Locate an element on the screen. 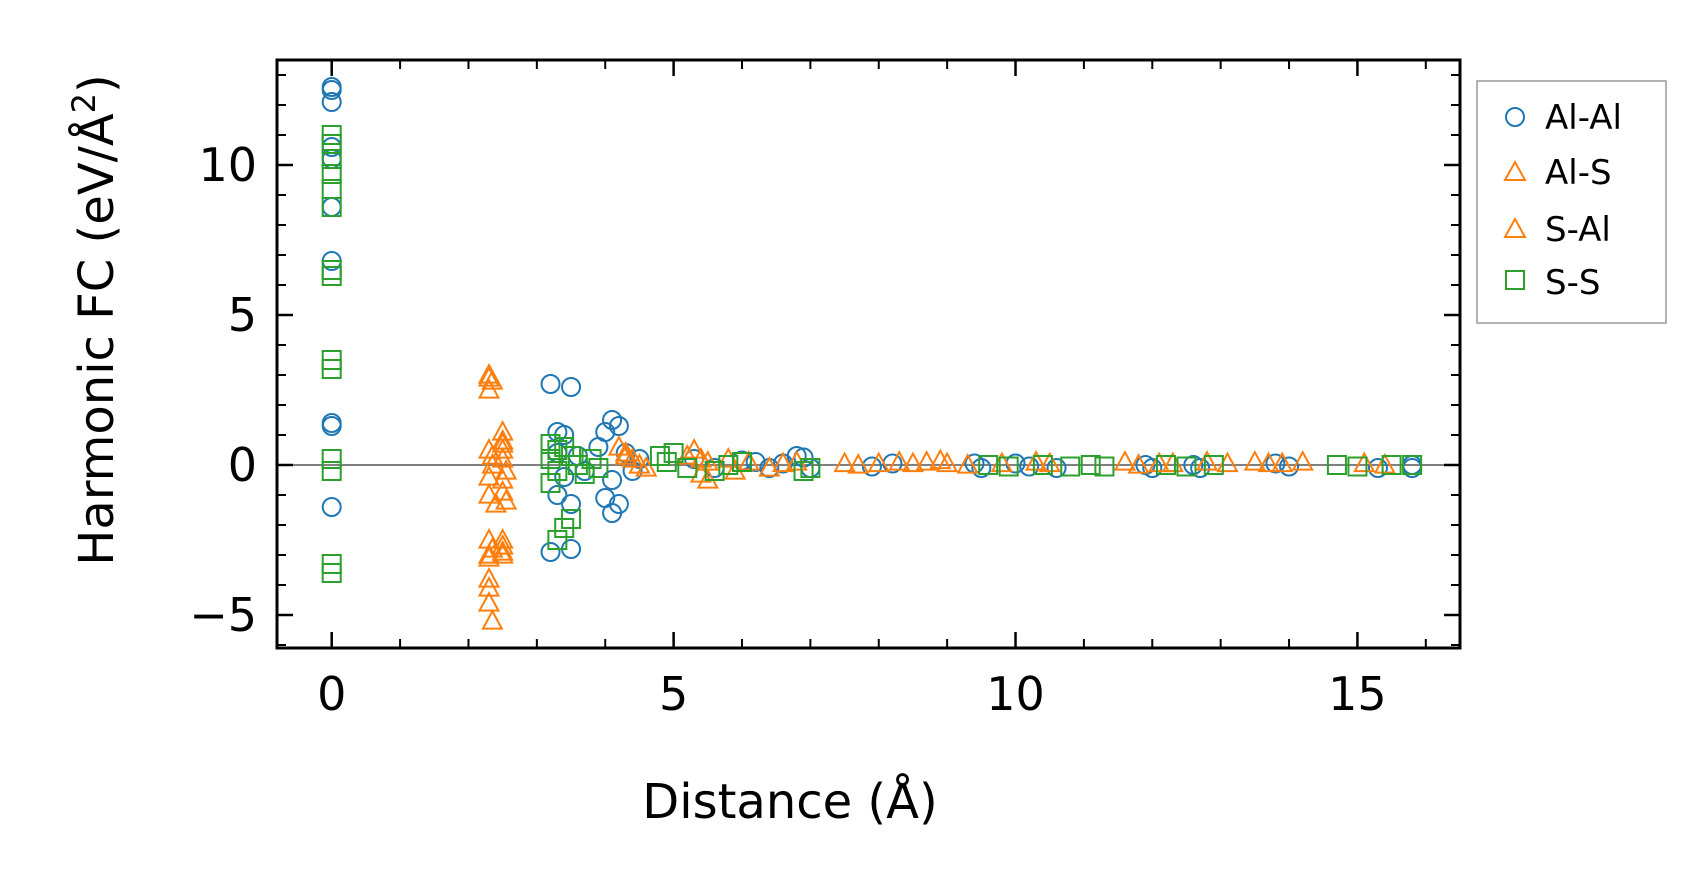 Image resolution: width=1703 pixels, height=883 pixels. x-tick-label-2: 10 is located at coordinates (1015, 694).